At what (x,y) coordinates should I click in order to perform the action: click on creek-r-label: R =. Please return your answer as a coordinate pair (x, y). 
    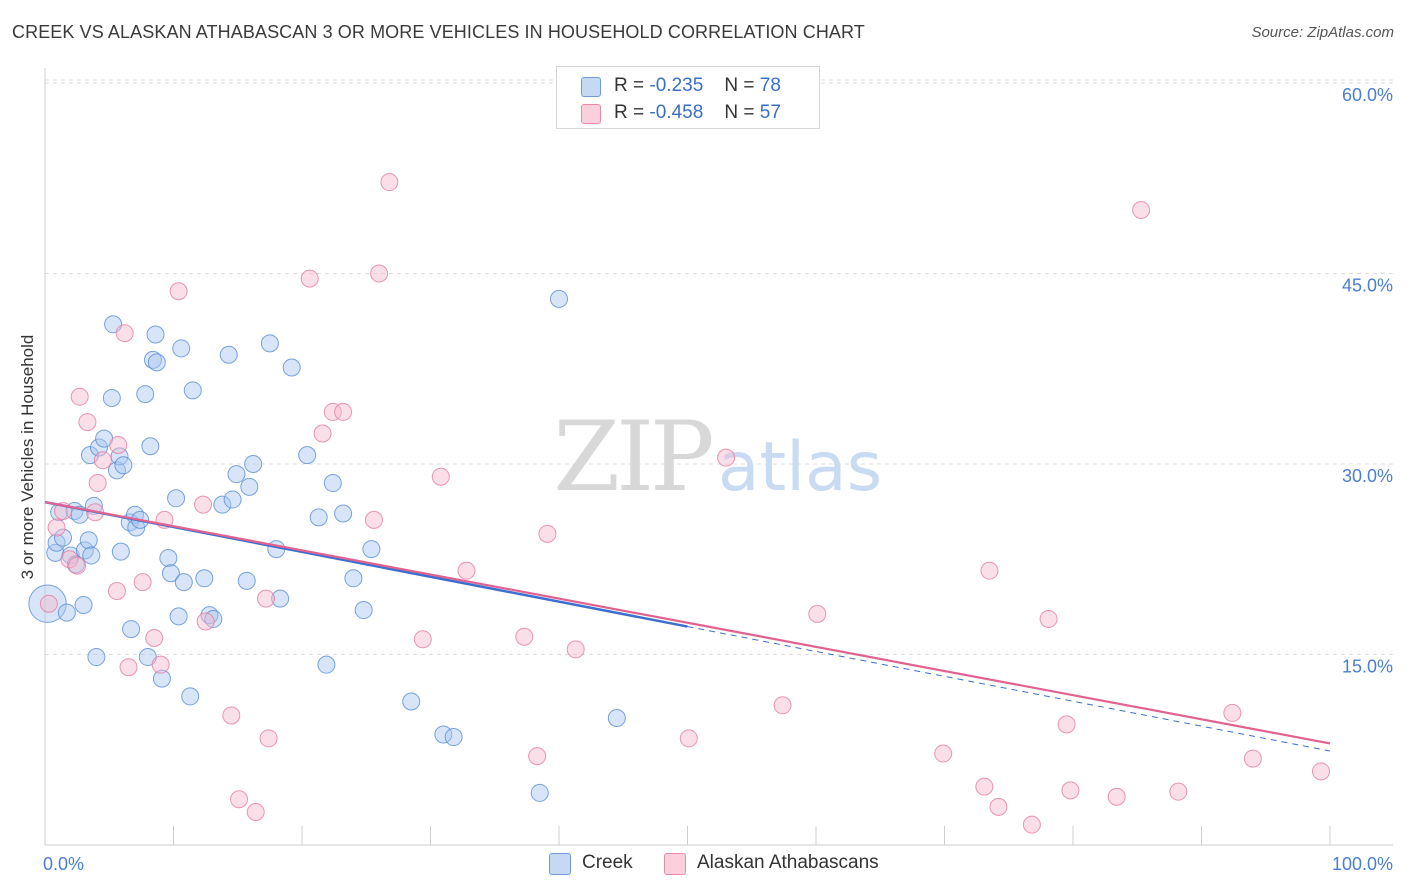
    Looking at the image, I should click on (629, 85).